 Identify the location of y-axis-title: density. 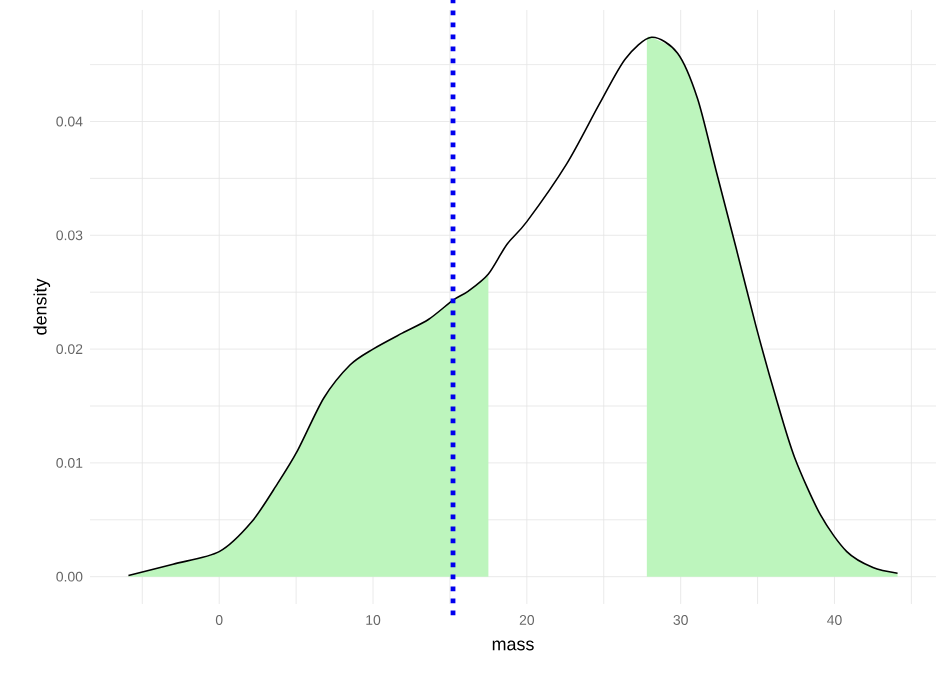
(42, 306).